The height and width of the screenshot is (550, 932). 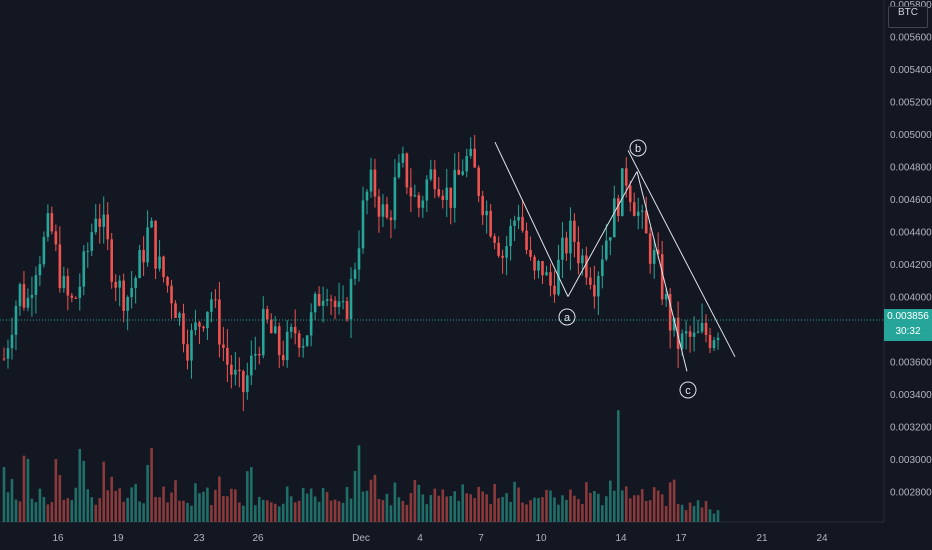 What do you see at coordinates (911, 103) in the screenshot?
I see `y-tick-label: 0.005200` at bounding box center [911, 103].